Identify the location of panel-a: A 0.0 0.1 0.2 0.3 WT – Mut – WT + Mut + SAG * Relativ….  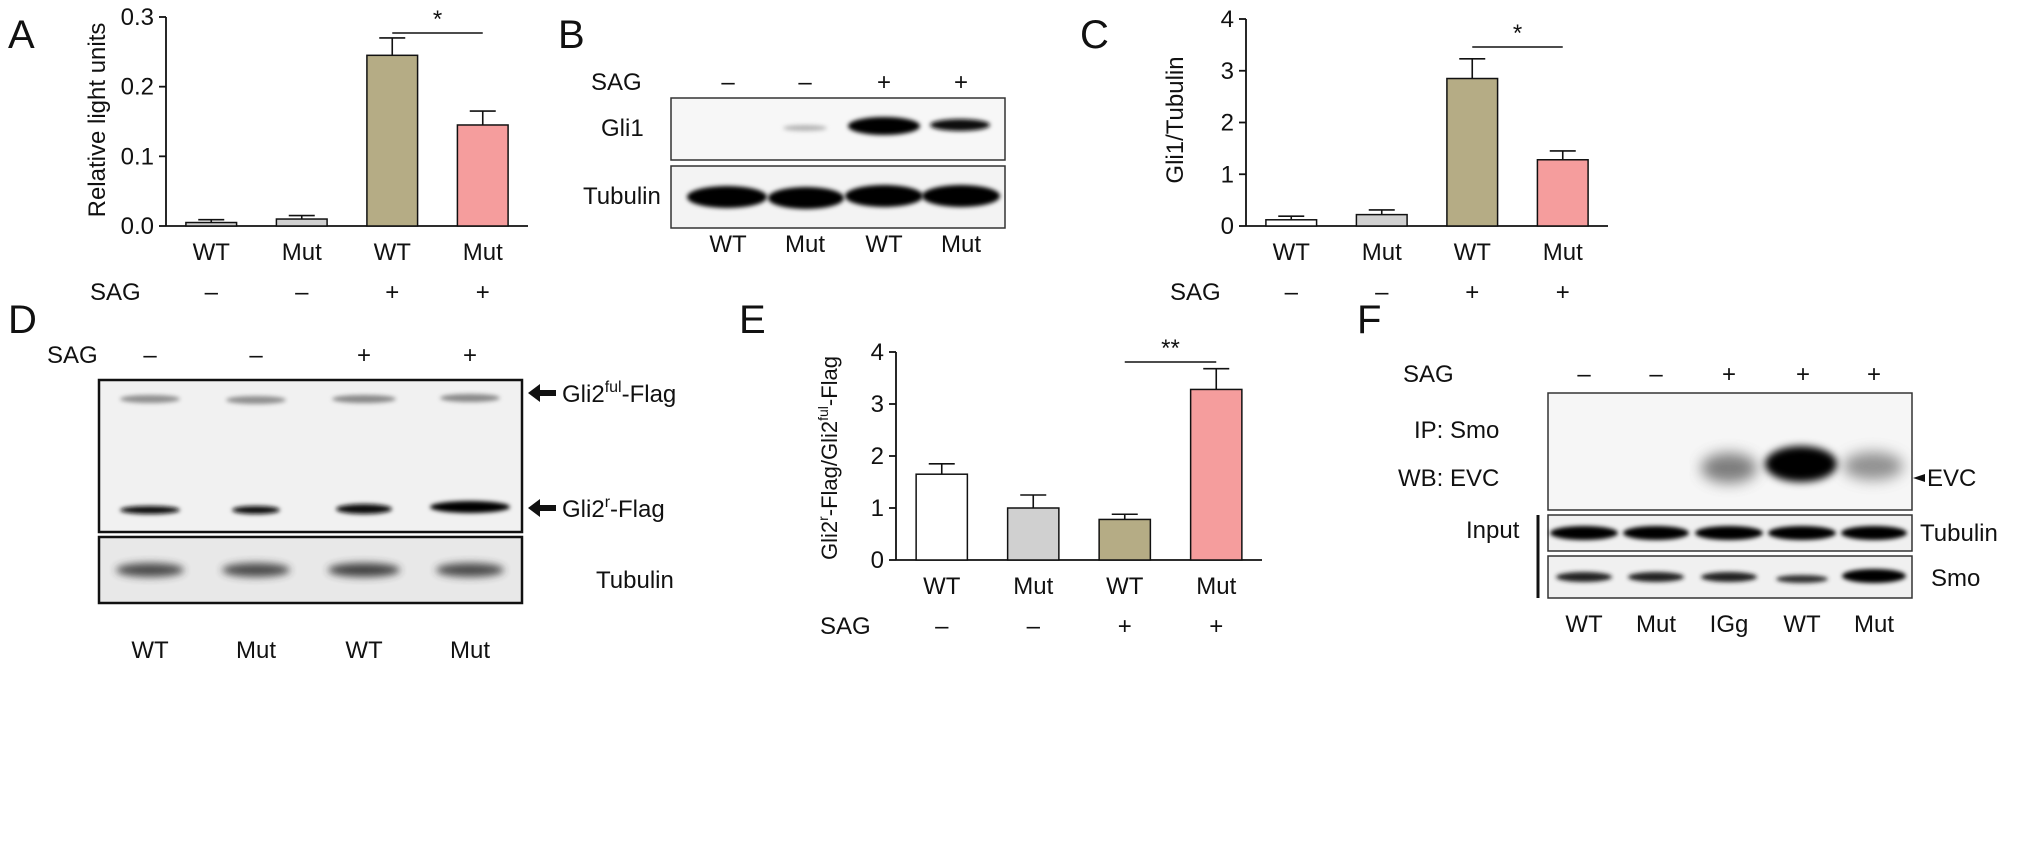
(268, 155).